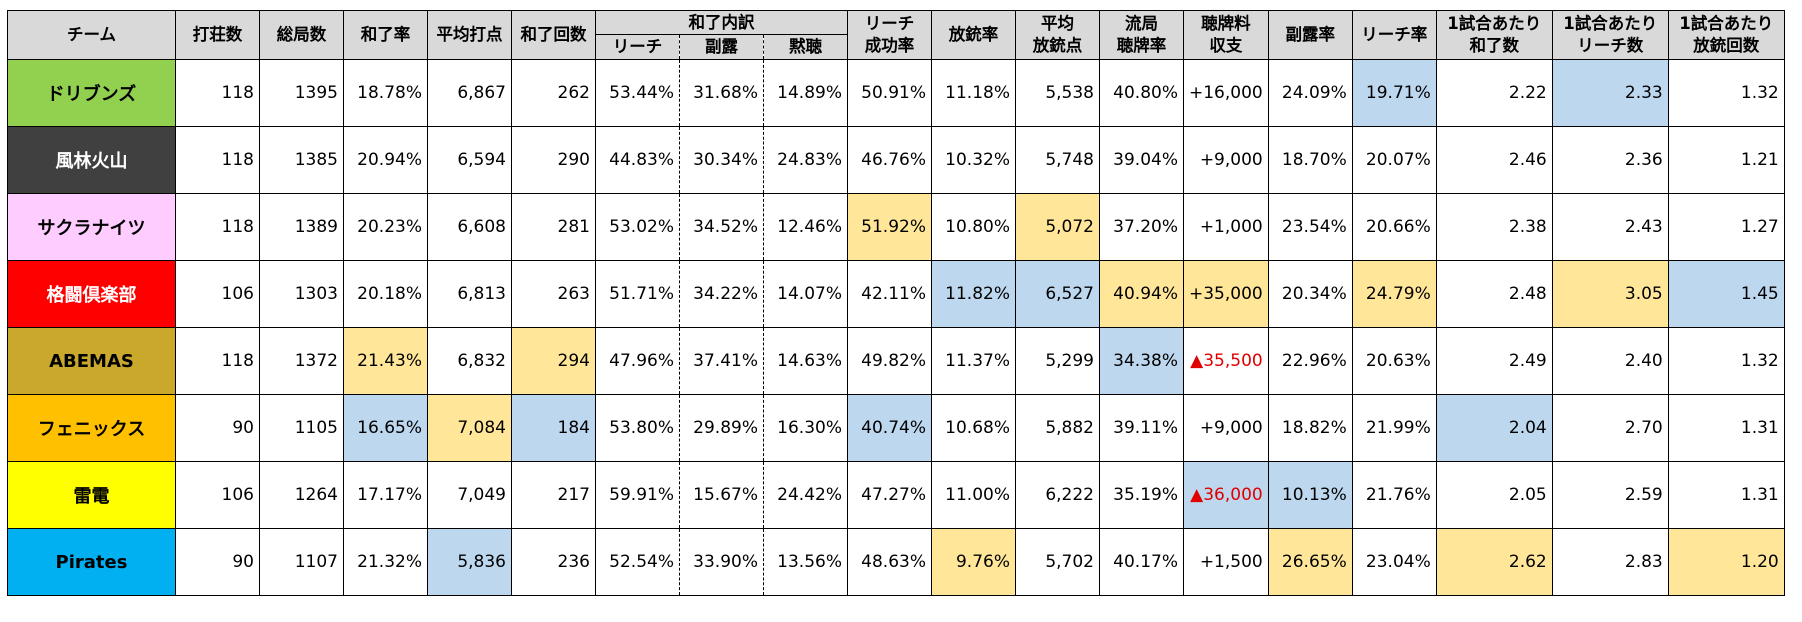 This screenshot has width=1802, height=622. Describe the element at coordinates (889, 35) in the screenshot. I see `header-riichi-success: リーチ 成功率` at that location.